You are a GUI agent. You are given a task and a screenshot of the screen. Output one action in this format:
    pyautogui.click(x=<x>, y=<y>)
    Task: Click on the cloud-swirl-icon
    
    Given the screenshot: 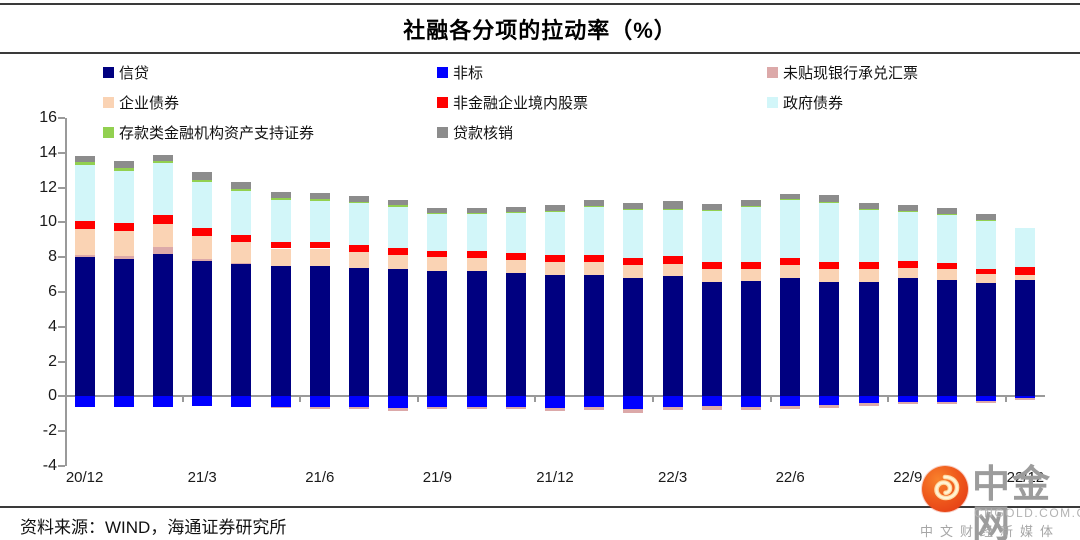 What is the action you would take?
    pyautogui.click(x=947, y=487)
    